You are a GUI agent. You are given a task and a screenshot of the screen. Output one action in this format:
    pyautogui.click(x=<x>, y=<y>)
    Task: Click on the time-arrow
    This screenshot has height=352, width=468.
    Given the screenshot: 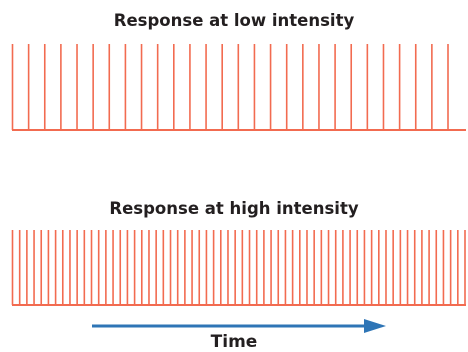 What is the action you would take?
    pyautogui.click(x=239, y=326)
    